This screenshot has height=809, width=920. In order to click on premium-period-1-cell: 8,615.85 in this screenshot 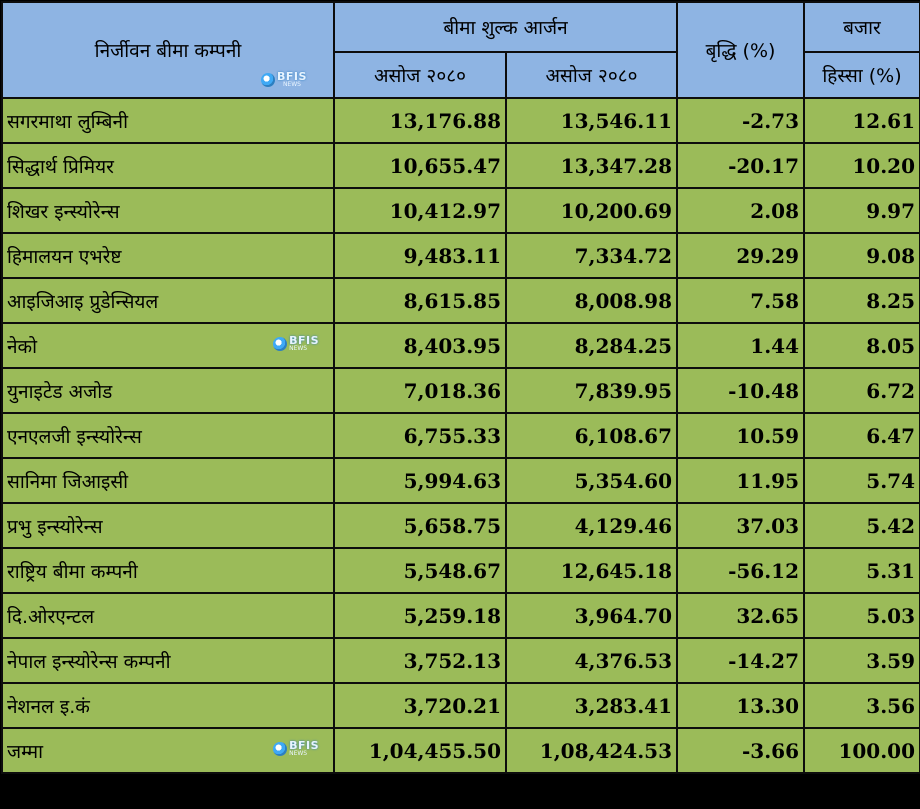, I will do `click(420, 300)`.